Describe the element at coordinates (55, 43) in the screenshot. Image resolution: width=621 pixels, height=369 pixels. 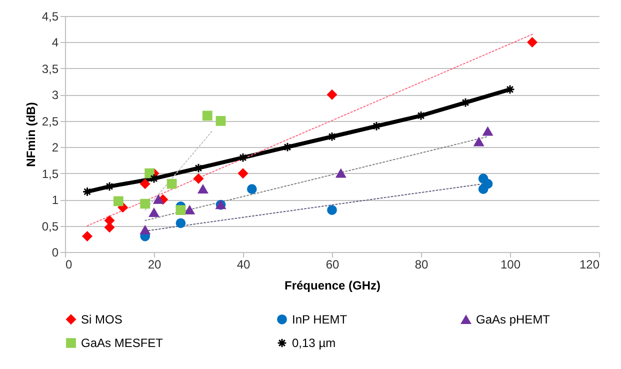
I see `y-tick-label: 4` at that location.